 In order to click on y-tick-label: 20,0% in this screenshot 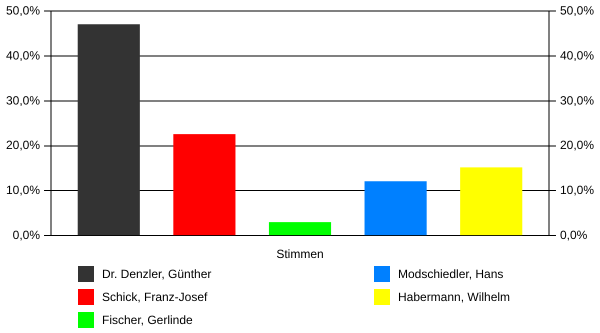, I will do `click(23, 145)`.